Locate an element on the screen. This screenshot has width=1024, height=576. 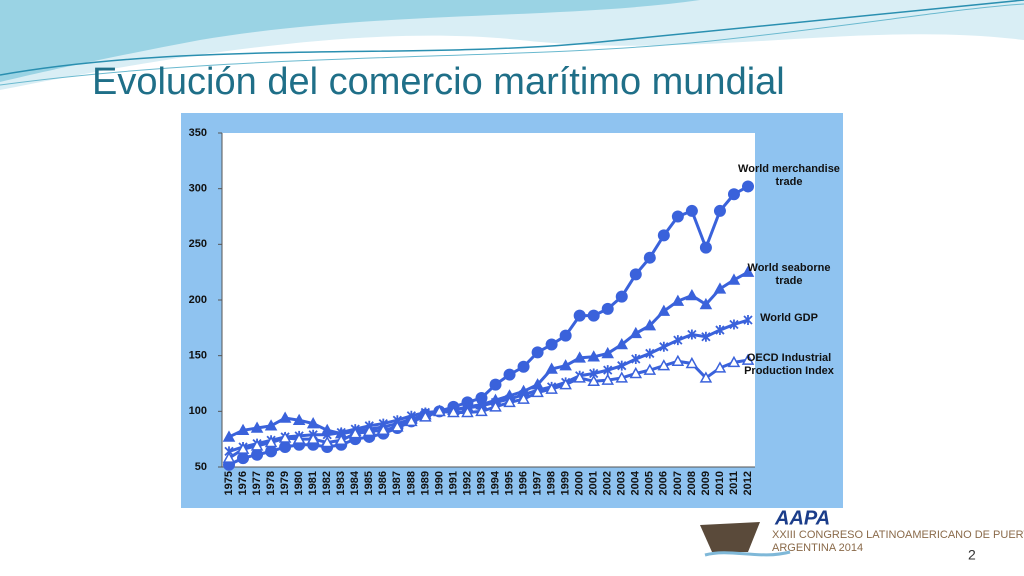
x-tick-label: 1999 is located at coordinates (566, 483).